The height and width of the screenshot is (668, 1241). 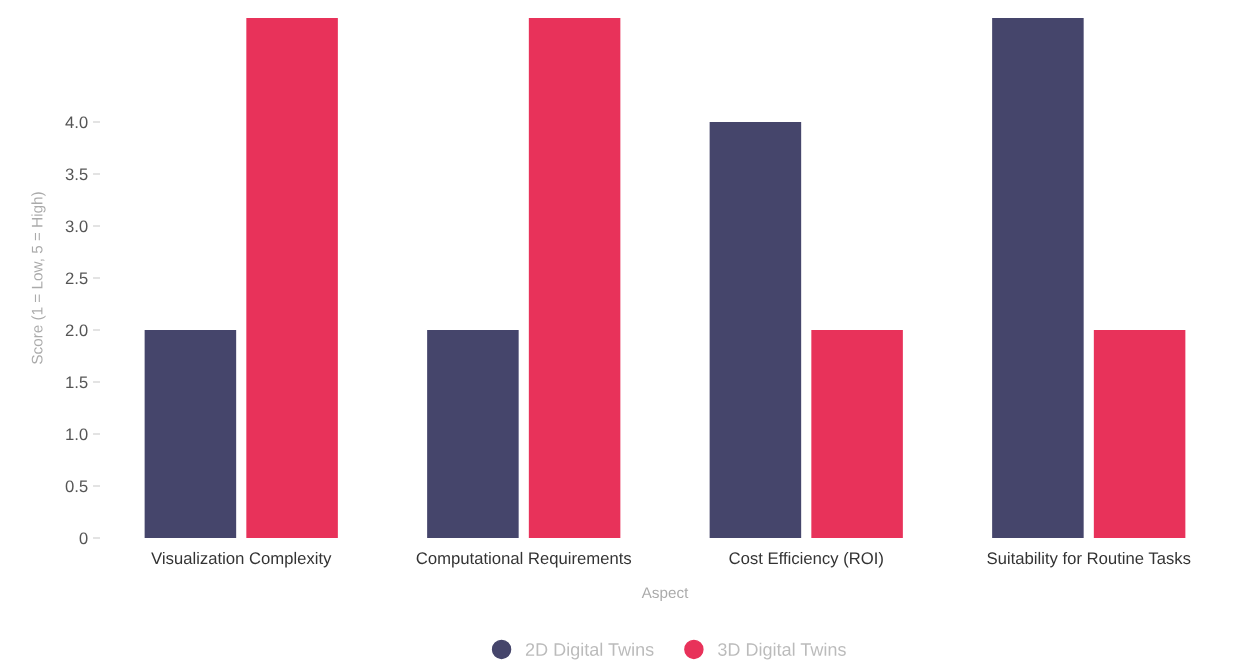 I want to click on y-tick-label: 3.5, so click(x=76, y=174).